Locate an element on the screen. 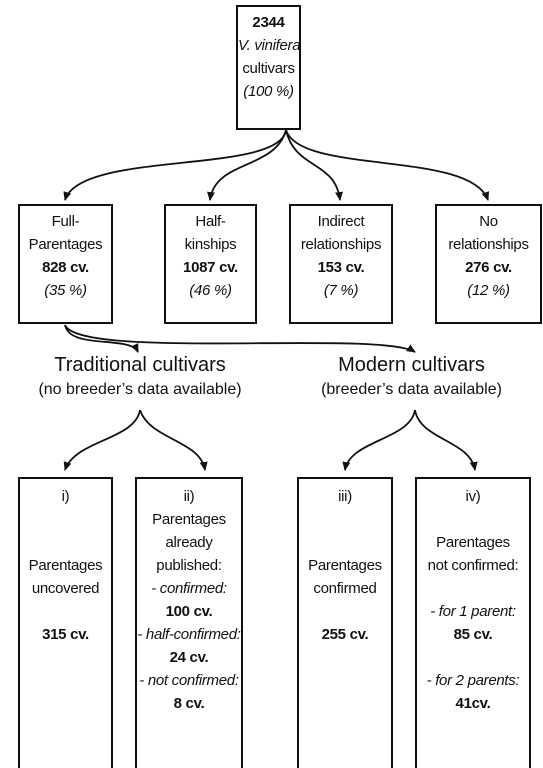 This screenshot has height=768, width=543. item-label: - for 2 parents: is located at coordinates (473, 680).